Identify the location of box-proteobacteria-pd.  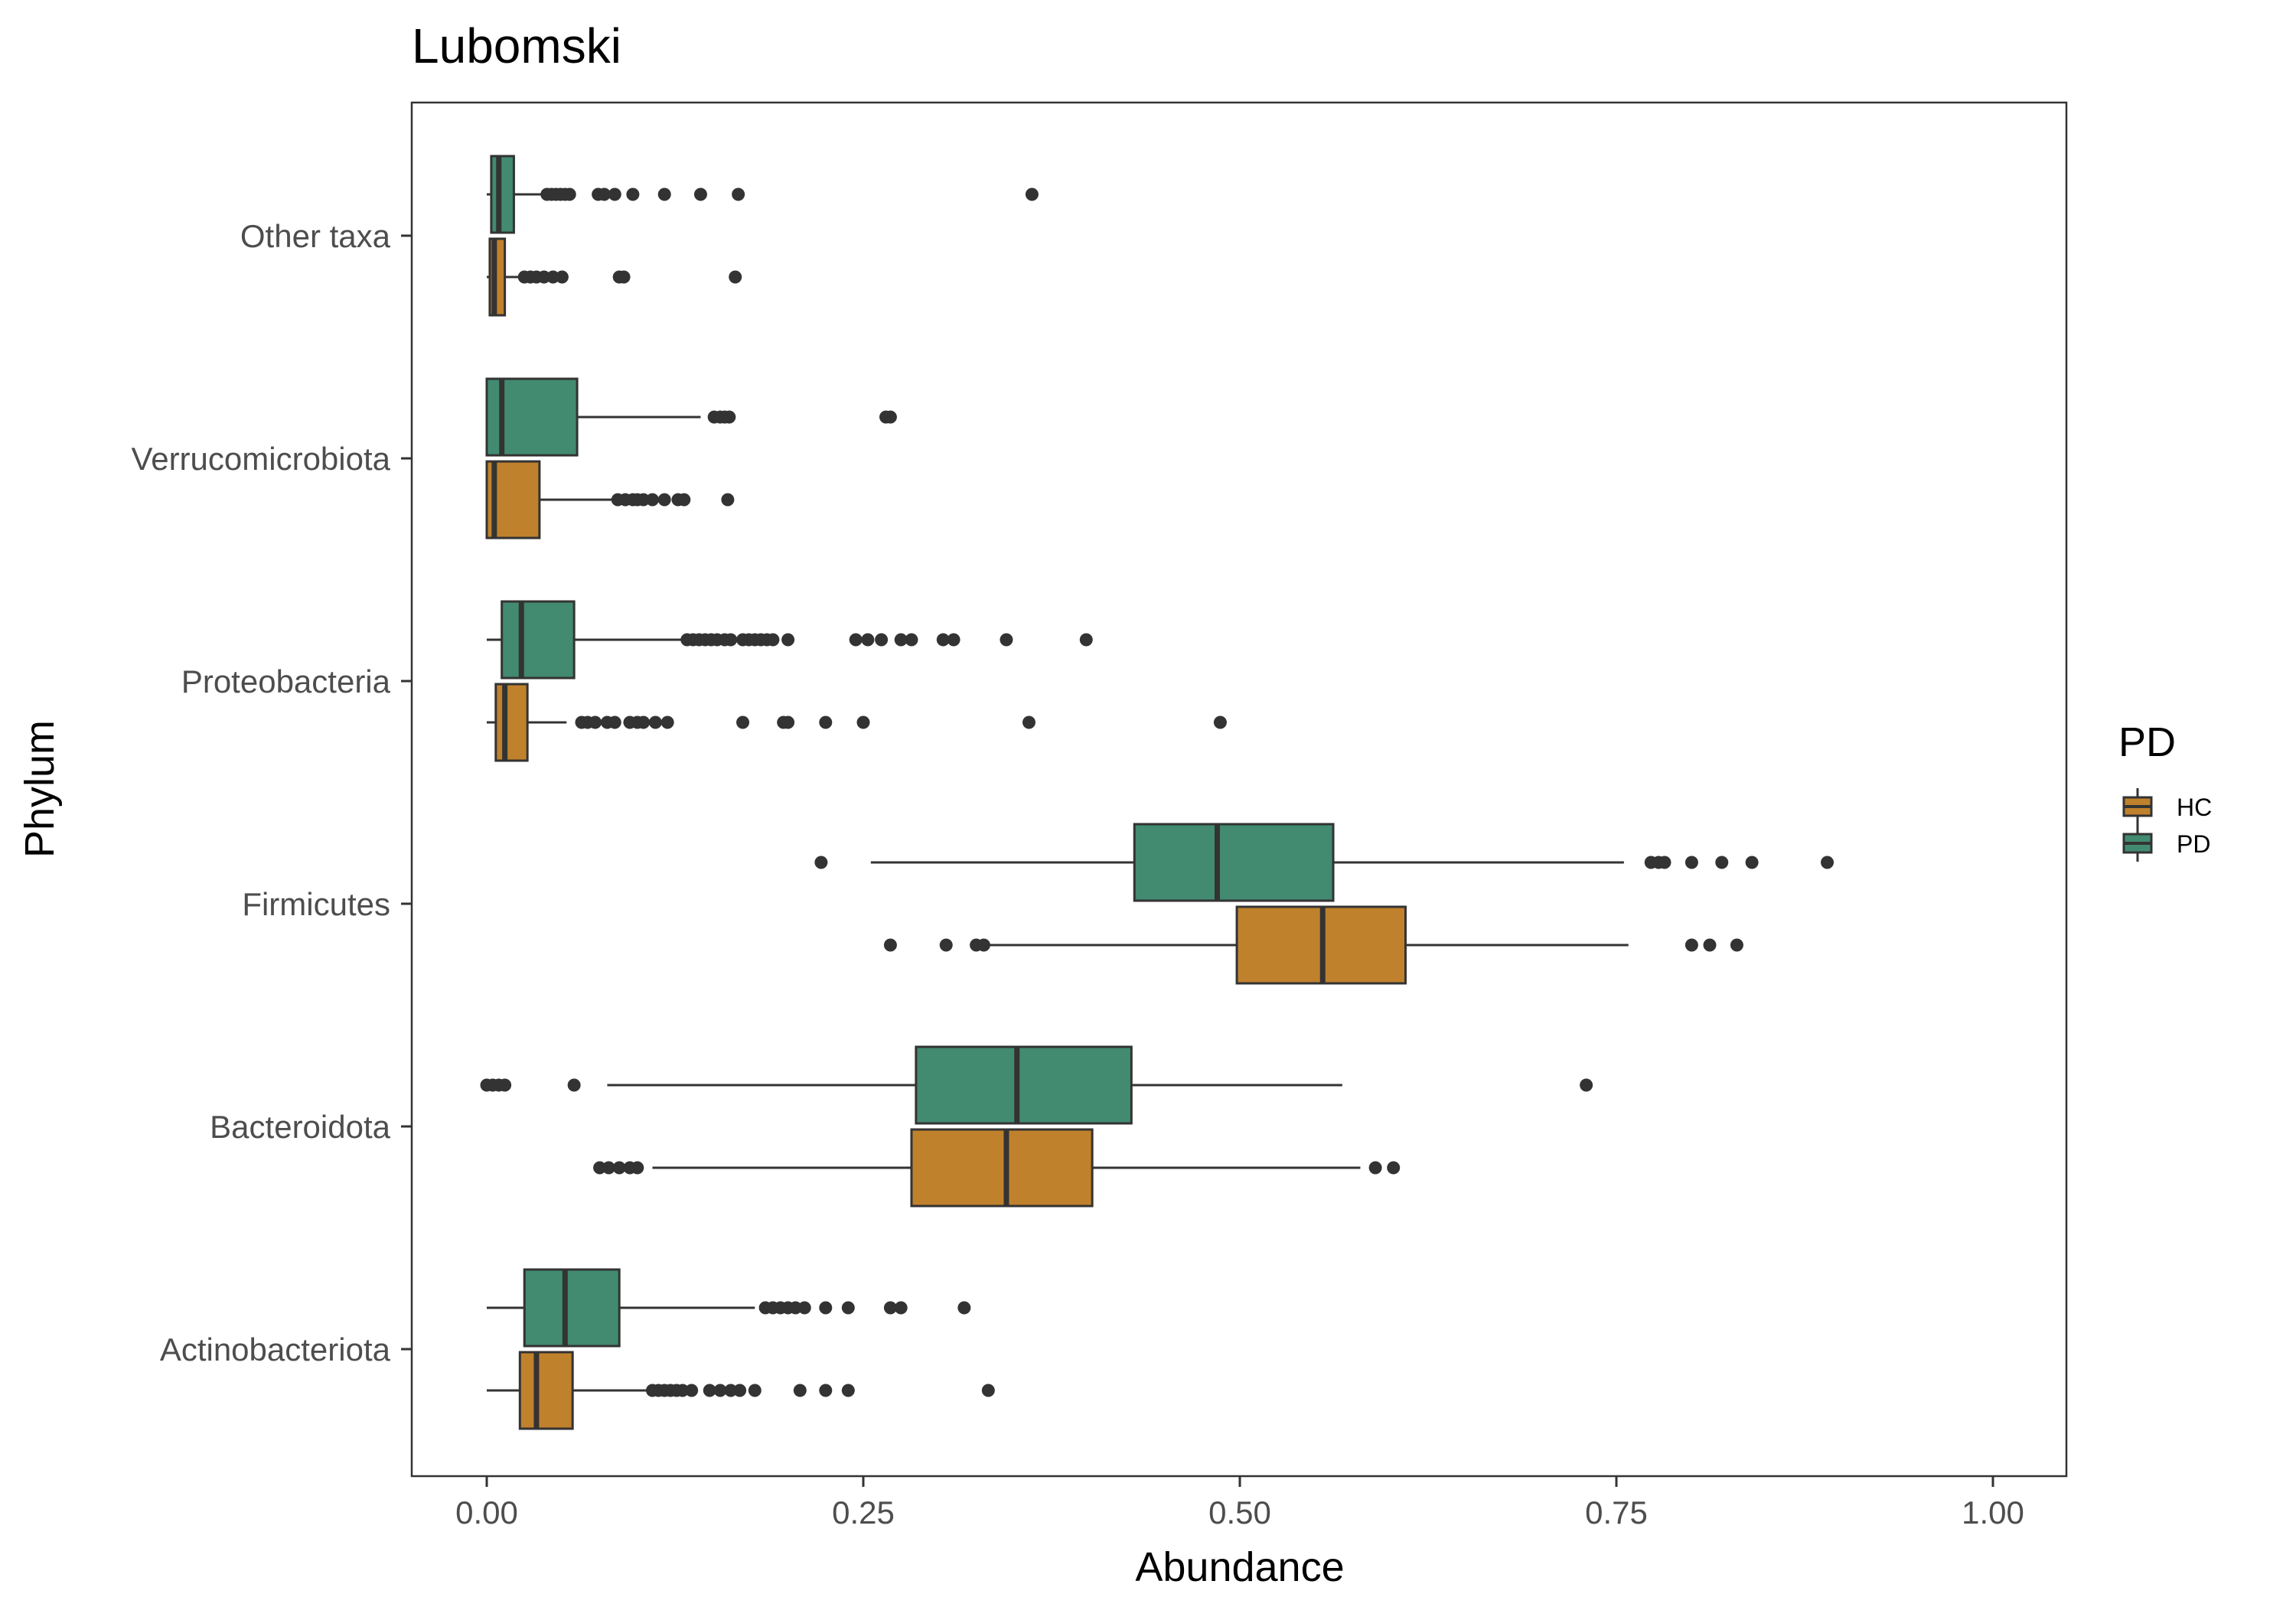
(790, 640).